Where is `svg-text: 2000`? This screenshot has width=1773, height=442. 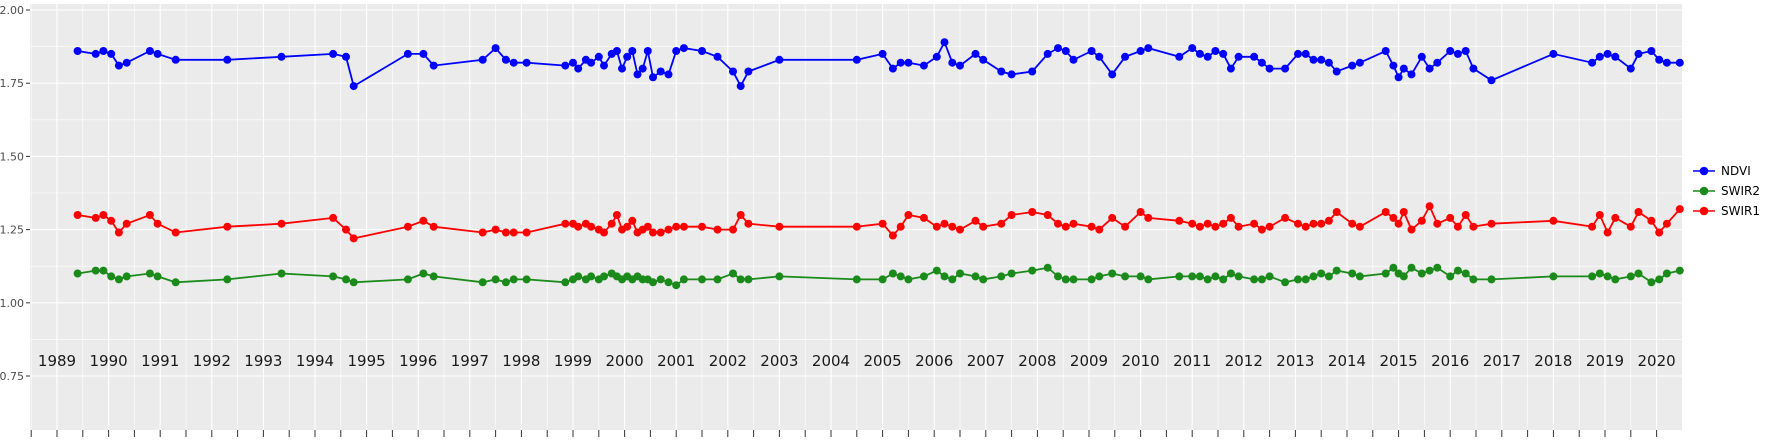
svg-text: 2000 is located at coordinates (625, 361).